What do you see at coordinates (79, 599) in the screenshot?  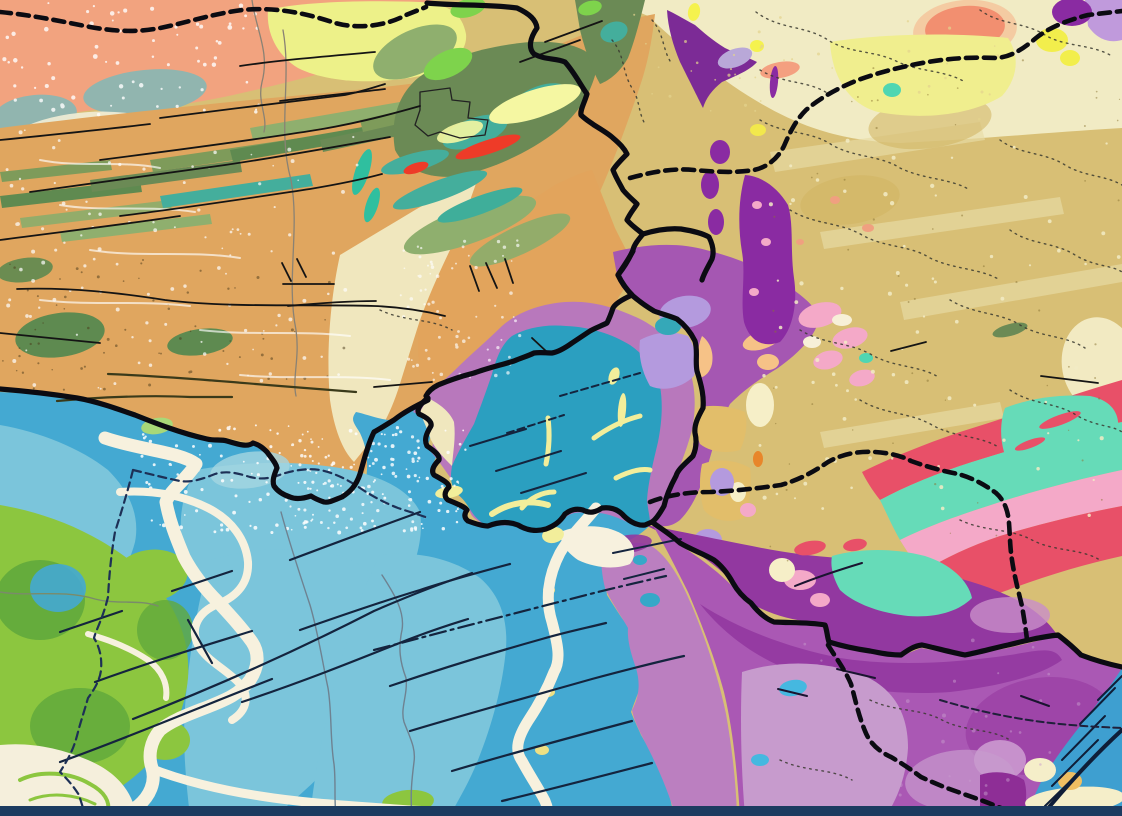 I see `admin-gray-green` at bounding box center [79, 599].